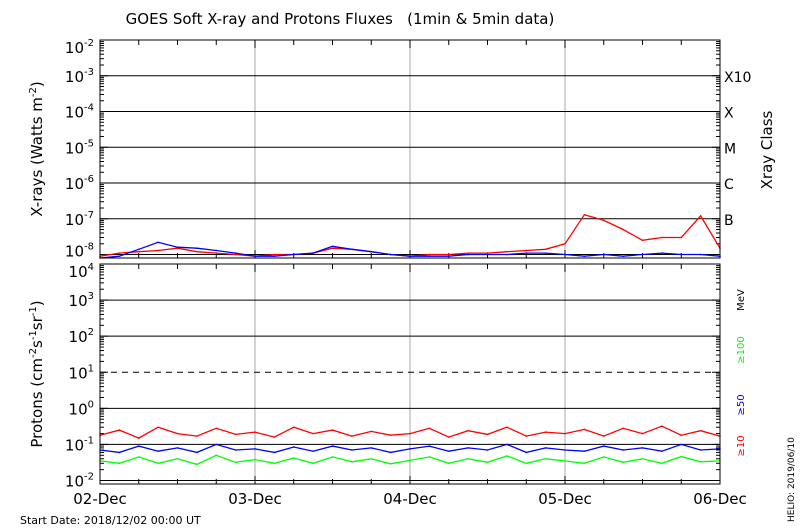 The height and width of the screenshot is (530, 800). I want to click on legend-ge10: ≥10, so click(741, 445).